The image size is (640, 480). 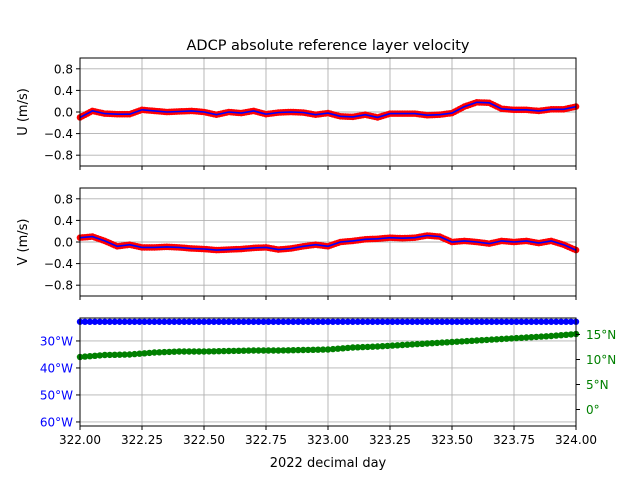 I want to click on v-ylabel: V (m/s), so click(x=23, y=242).